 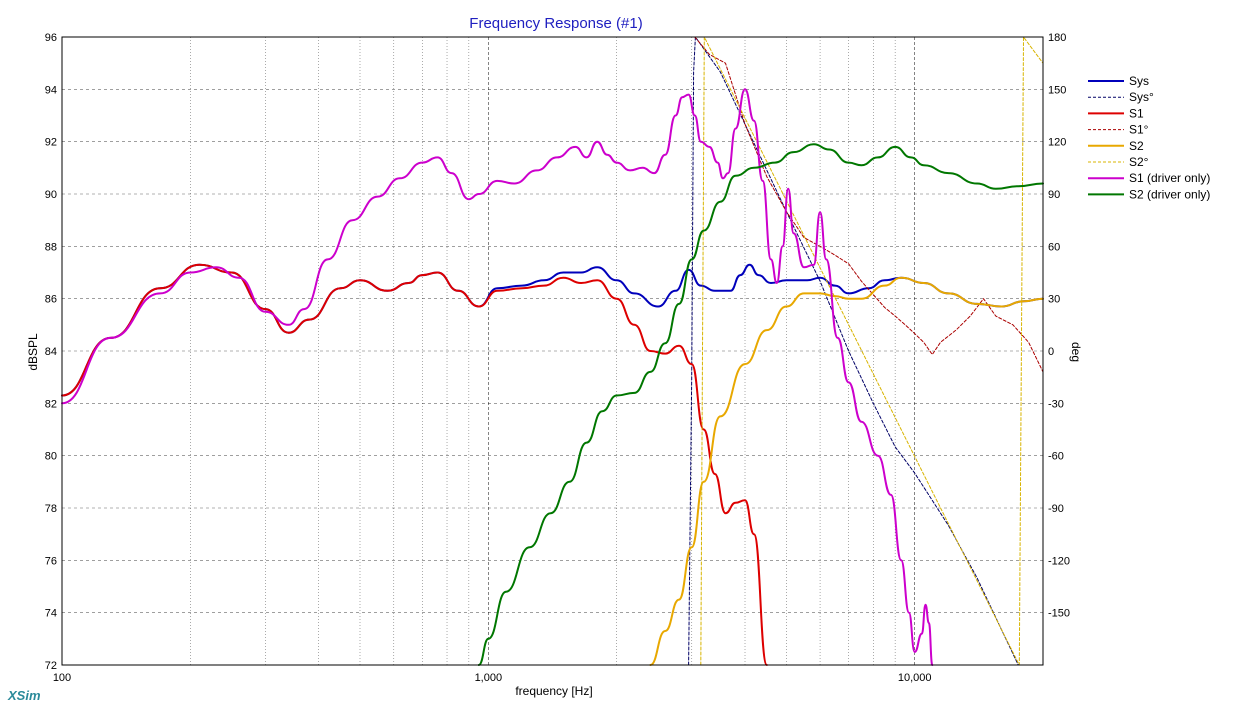 What do you see at coordinates (33, 352) in the screenshot?
I see `y-left-axis-label: dBSPL` at bounding box center [33, 352].